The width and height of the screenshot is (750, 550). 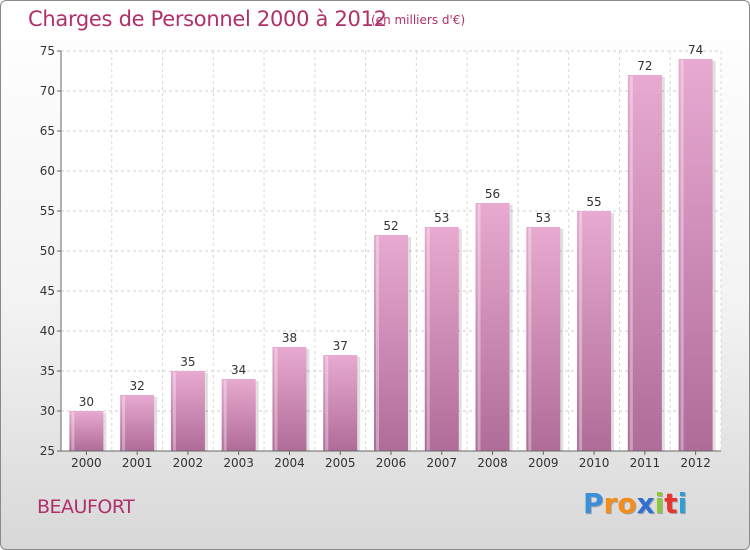 I want to click on x-tick-label: 2002, so click(x=188, y=463).